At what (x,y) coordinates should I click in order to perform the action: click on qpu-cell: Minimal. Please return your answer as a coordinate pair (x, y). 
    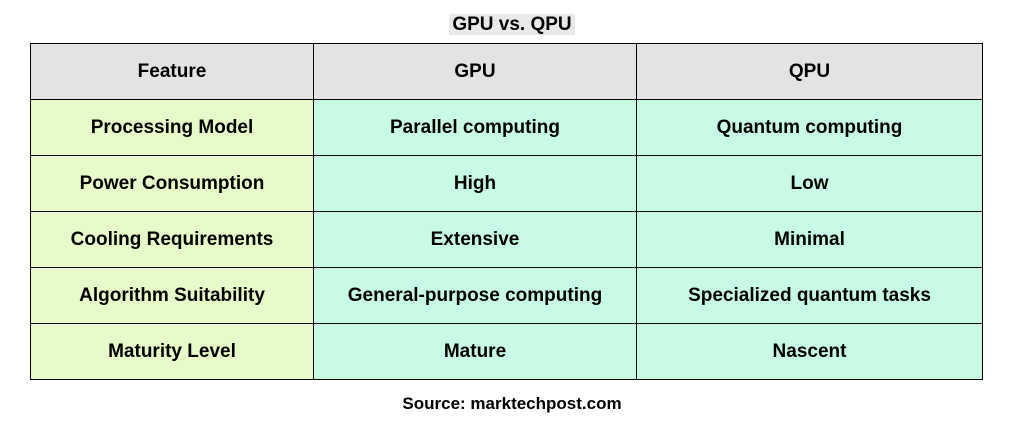
    Looking at the image, I should click on (809, 239).